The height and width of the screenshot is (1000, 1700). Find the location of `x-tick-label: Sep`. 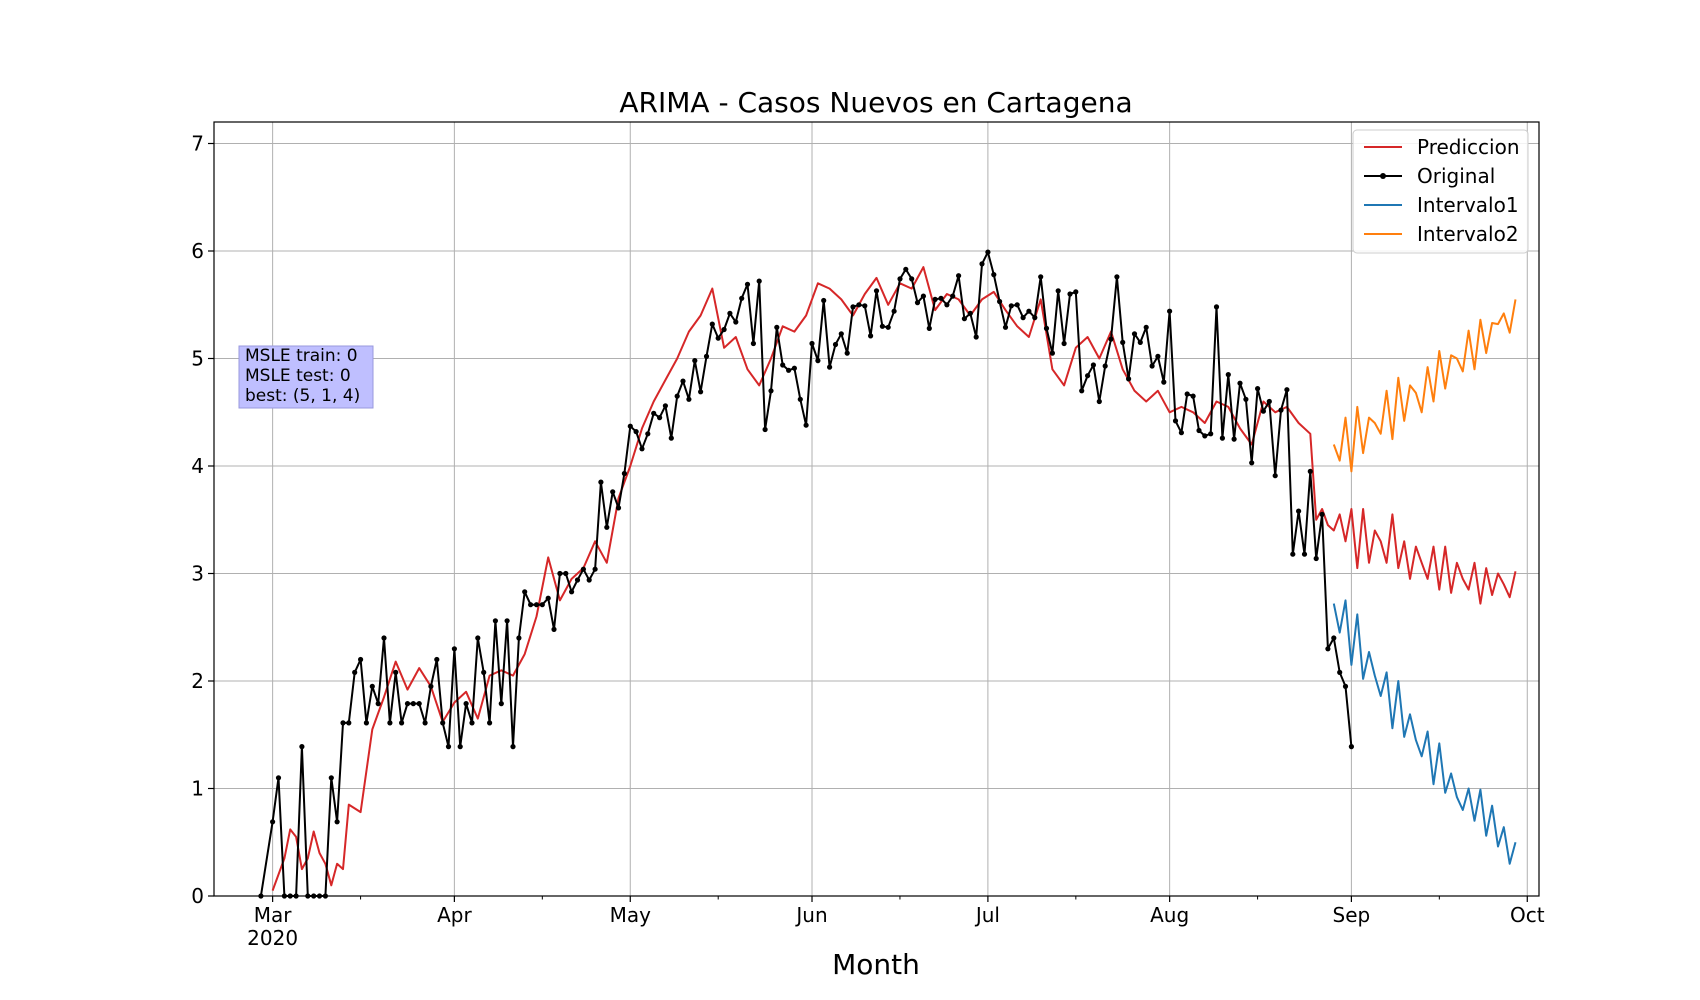

x-tick-label: Sep is located at coordinates (1352, 915).